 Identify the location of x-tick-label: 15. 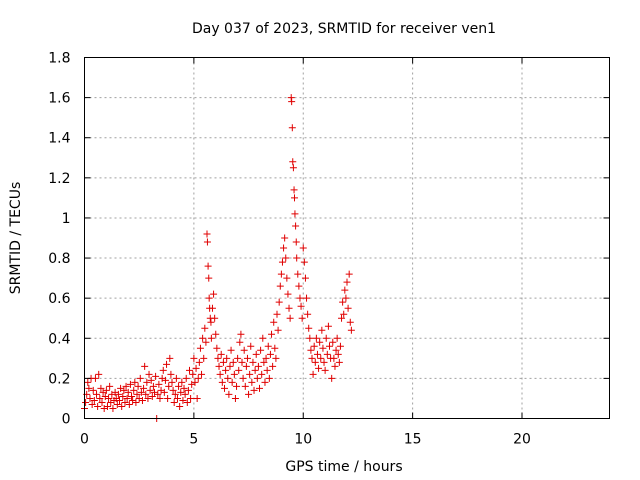
(413, 440).